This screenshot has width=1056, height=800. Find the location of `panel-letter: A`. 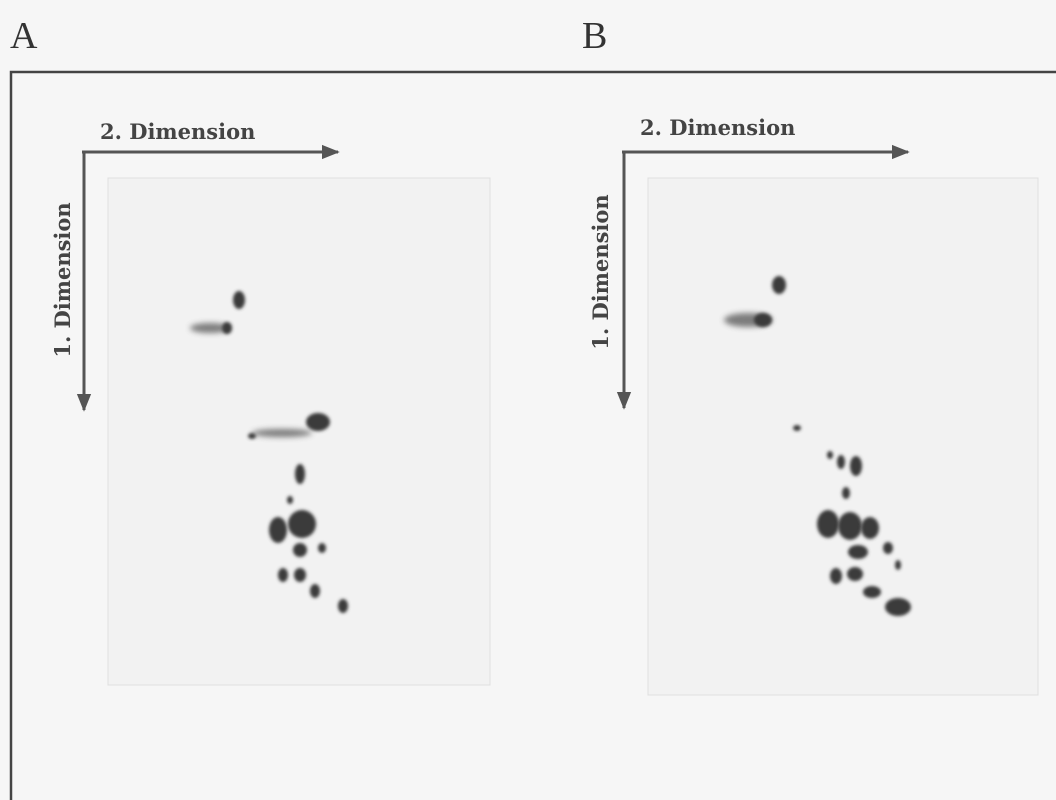

panel-letter: A is located at coordinates (24, 36).